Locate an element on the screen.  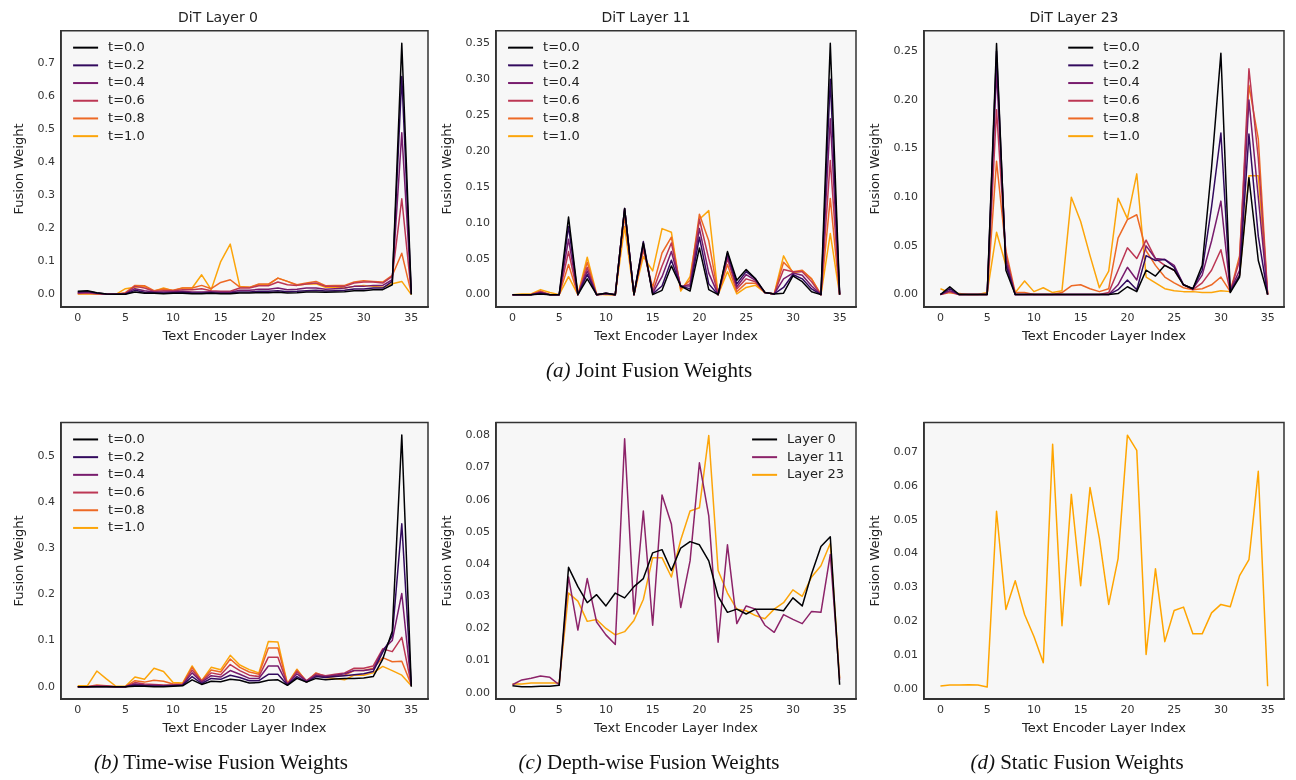
y-tick-label: 0.03 is located at coordinates (906, 587).